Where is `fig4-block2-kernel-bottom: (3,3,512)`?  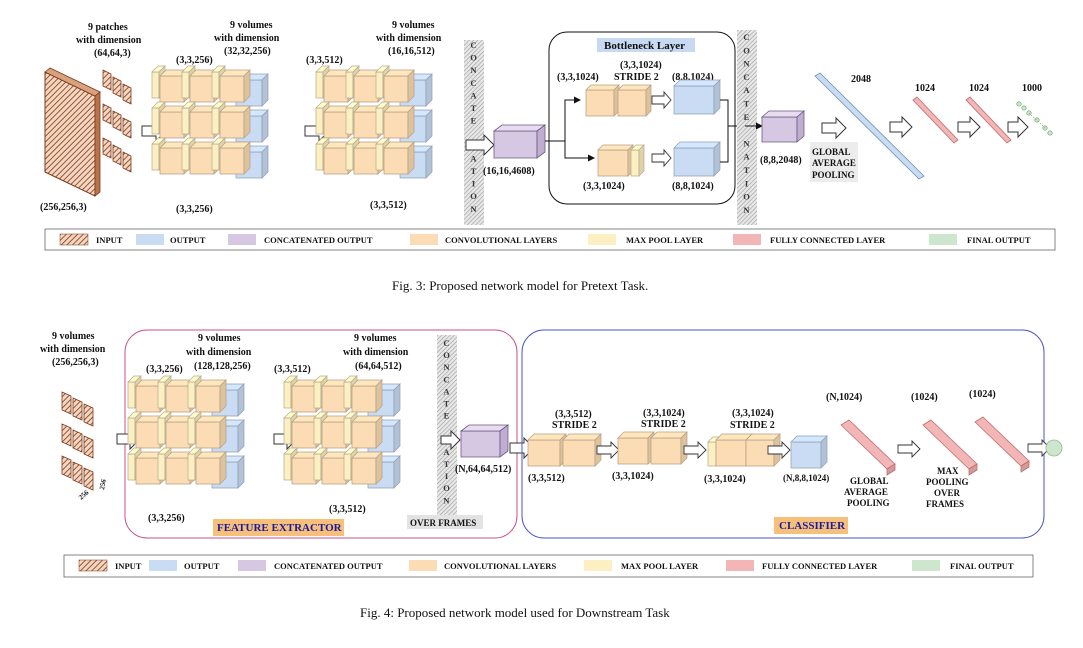 fig4-block2-kernel-bottom: (3,3,512) is located at coordinates (347, 509).